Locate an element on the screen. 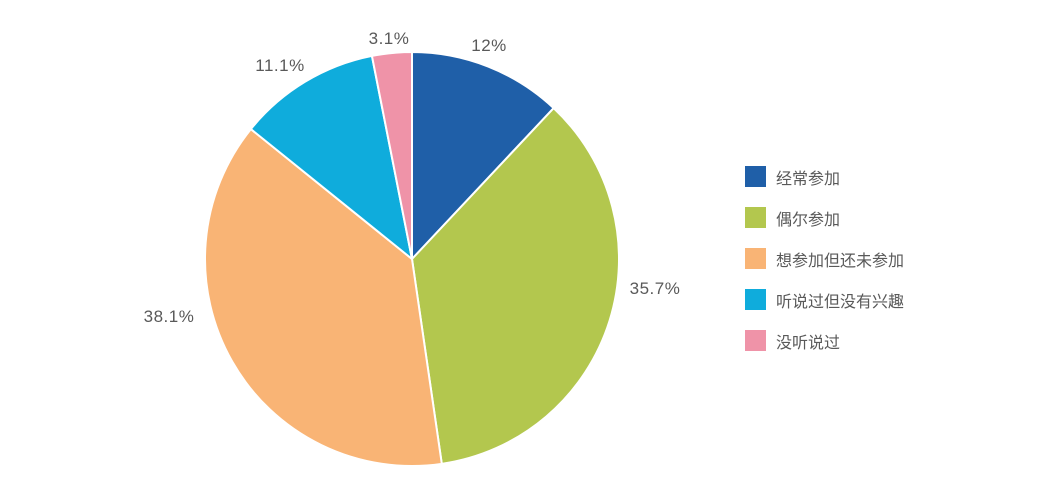 This screenshot has height=493, width=1053. slice-value-label: 35.7% is located at coordinates (655, 288).